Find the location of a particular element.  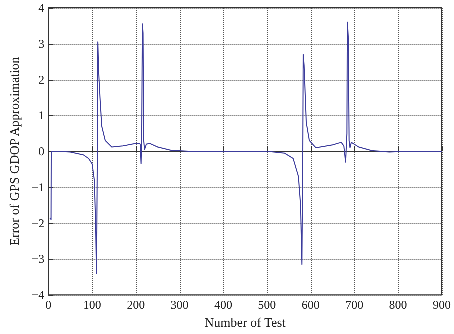

x-tick-label: 700 is located at coordinates (355, 305).